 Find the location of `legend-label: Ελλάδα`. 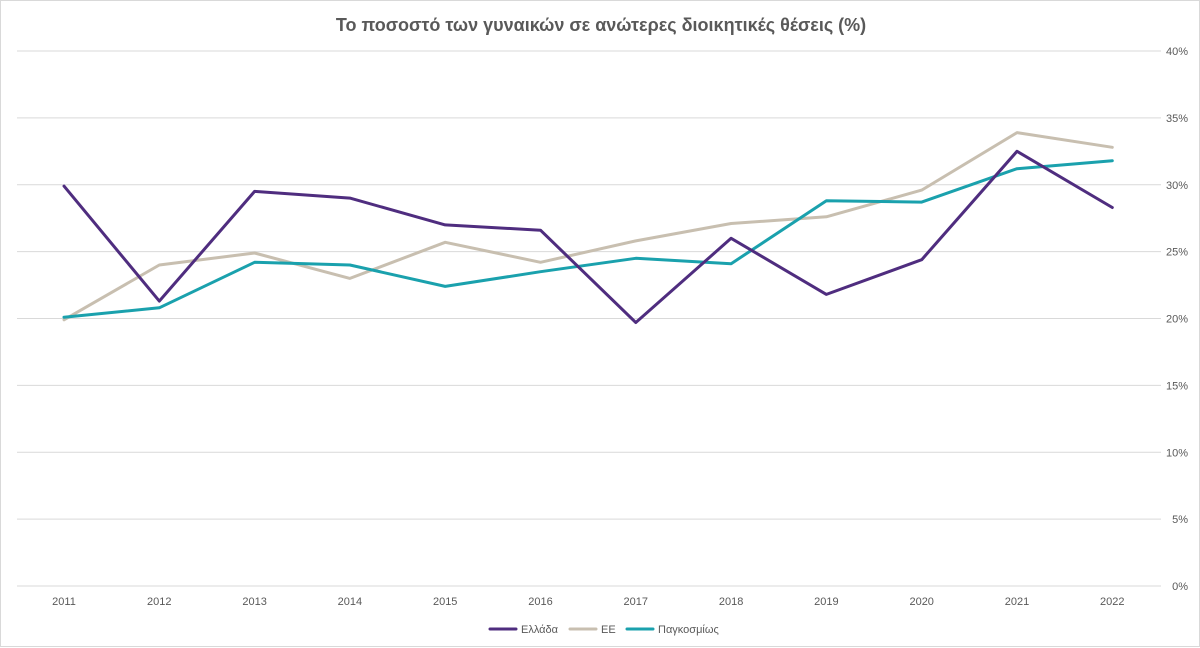

legend-label: Ελλάδα is located at coordinates (540, 630).